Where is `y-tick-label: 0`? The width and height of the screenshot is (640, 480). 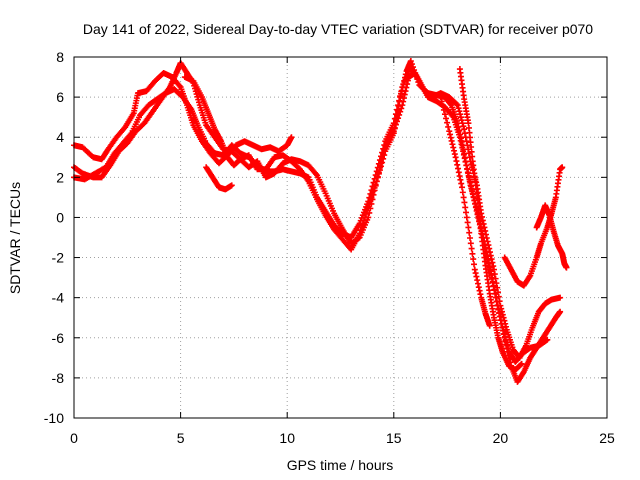 y-tick-label: 0 is located at coordinates (60, 217).